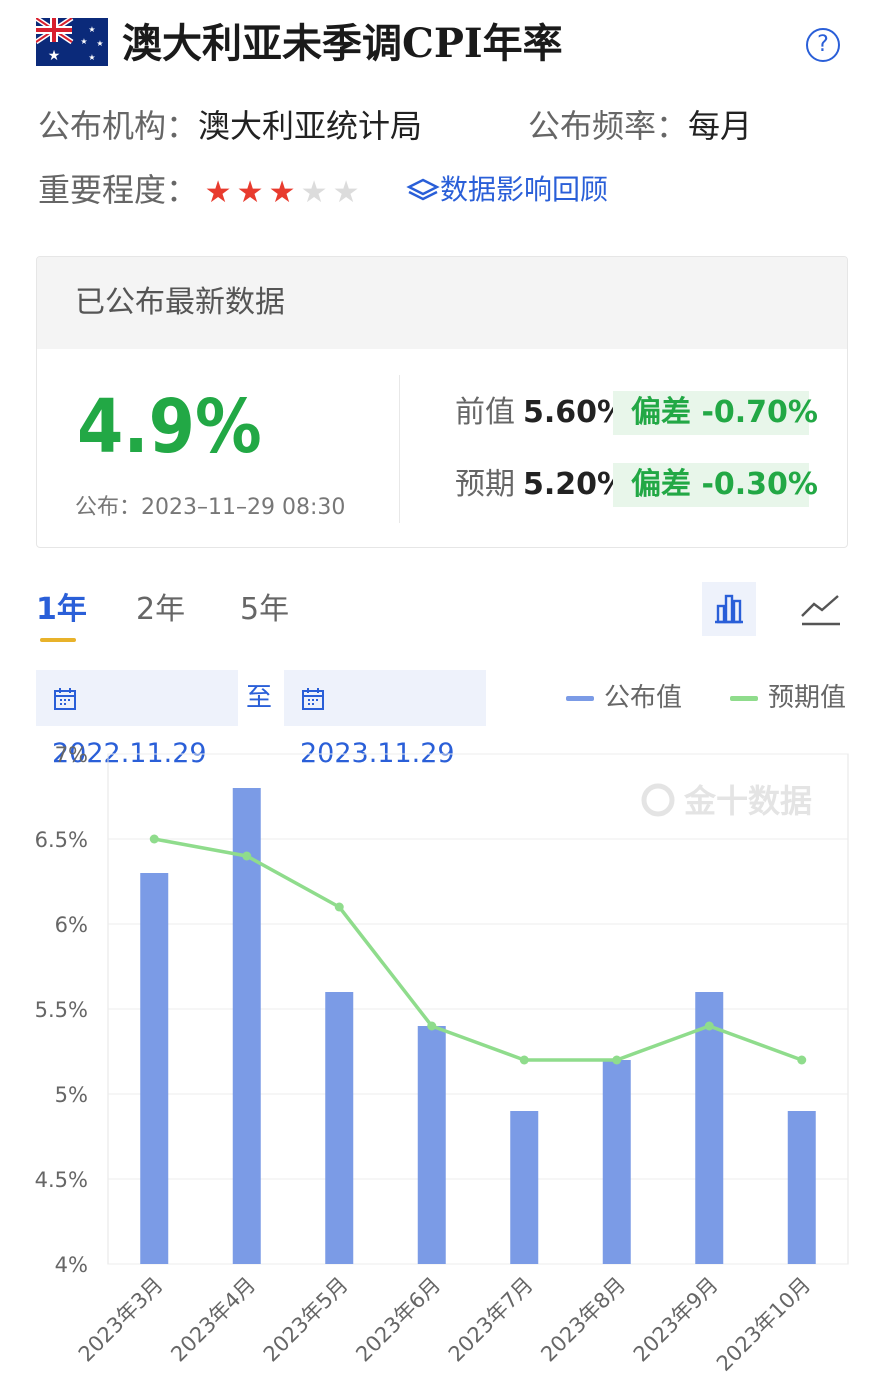 The image size is (884, 1388). I want to click on meta-row-importance: 重要程度： ★ ★ ★ ★ ★ 数据影响回顾, so click(323, 191).